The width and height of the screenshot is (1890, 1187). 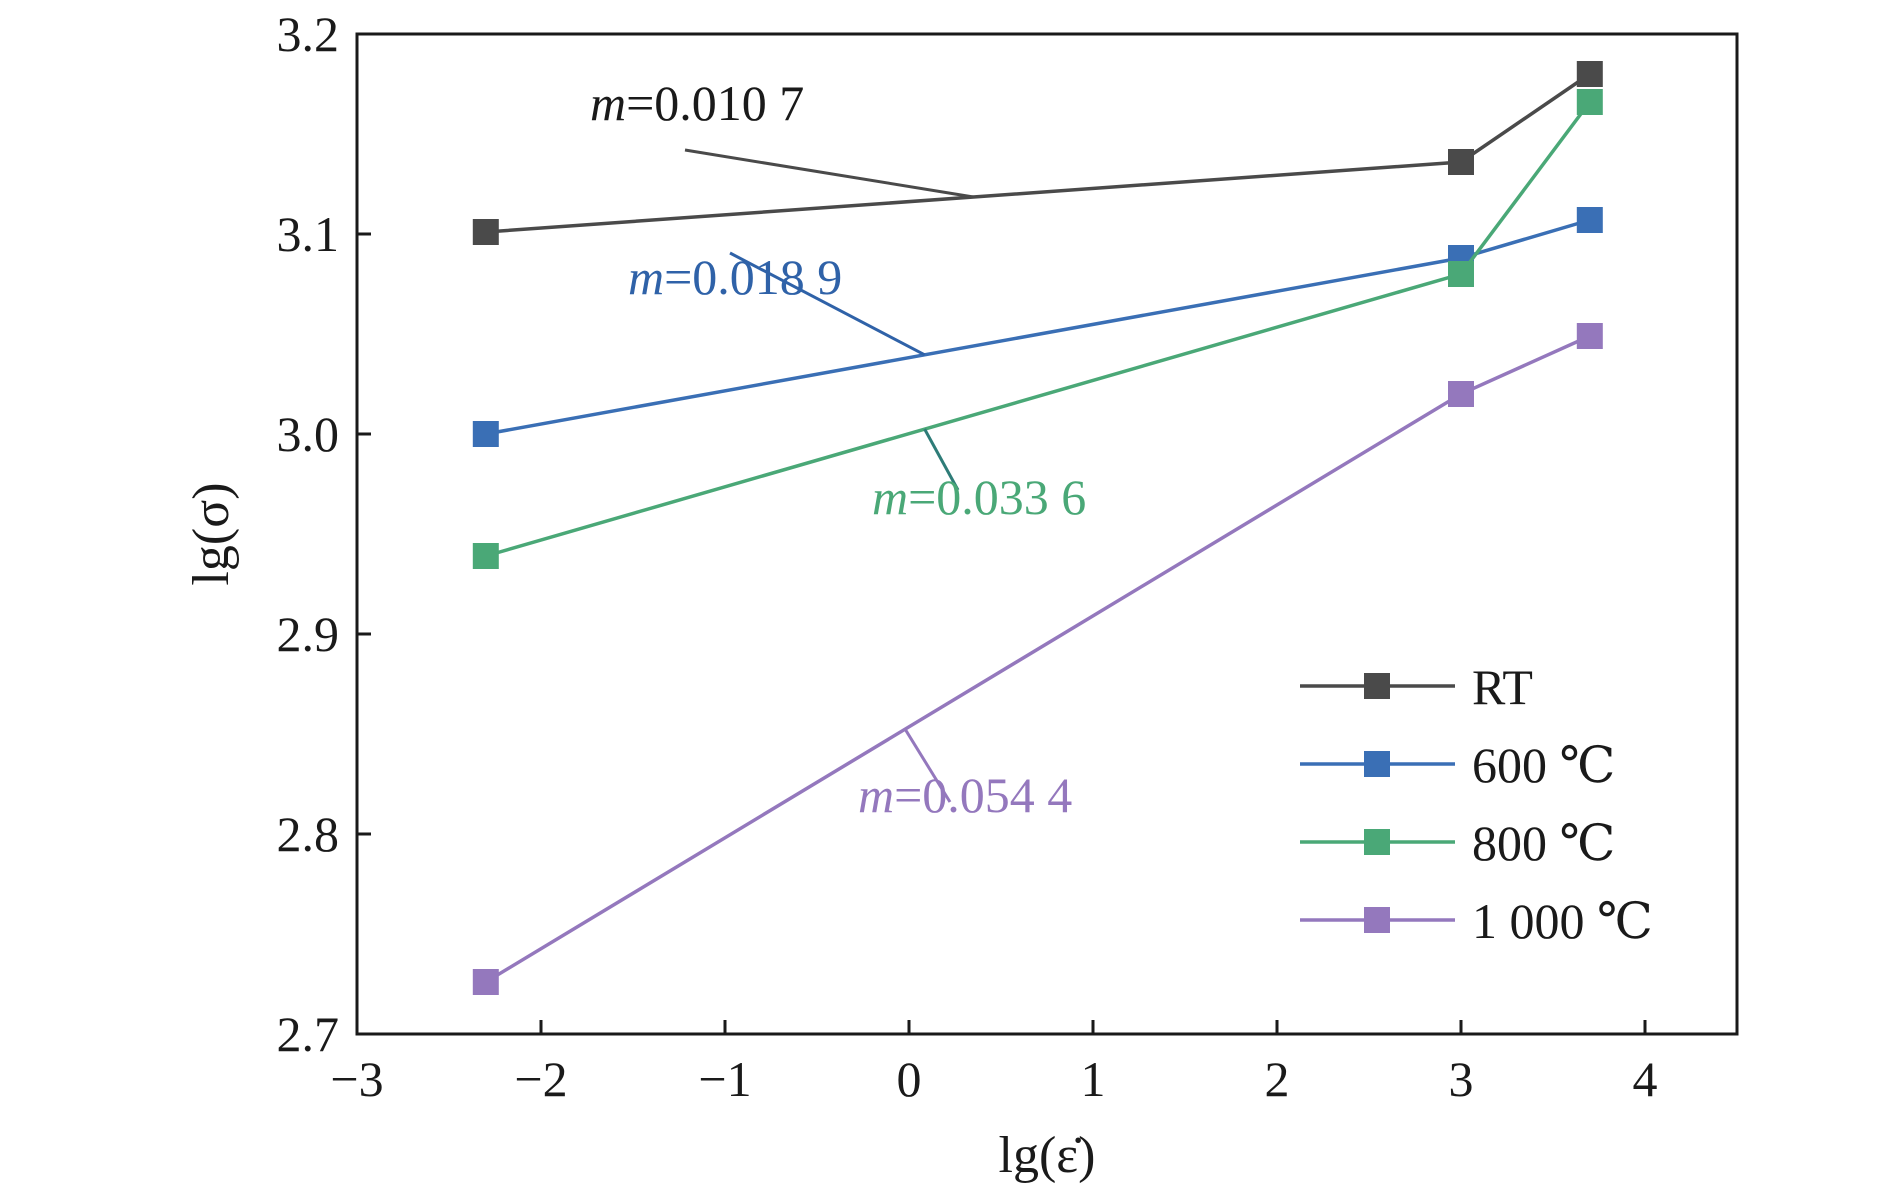 I want to click on x-tick-label: 2, so click(x=1277, y=1079).